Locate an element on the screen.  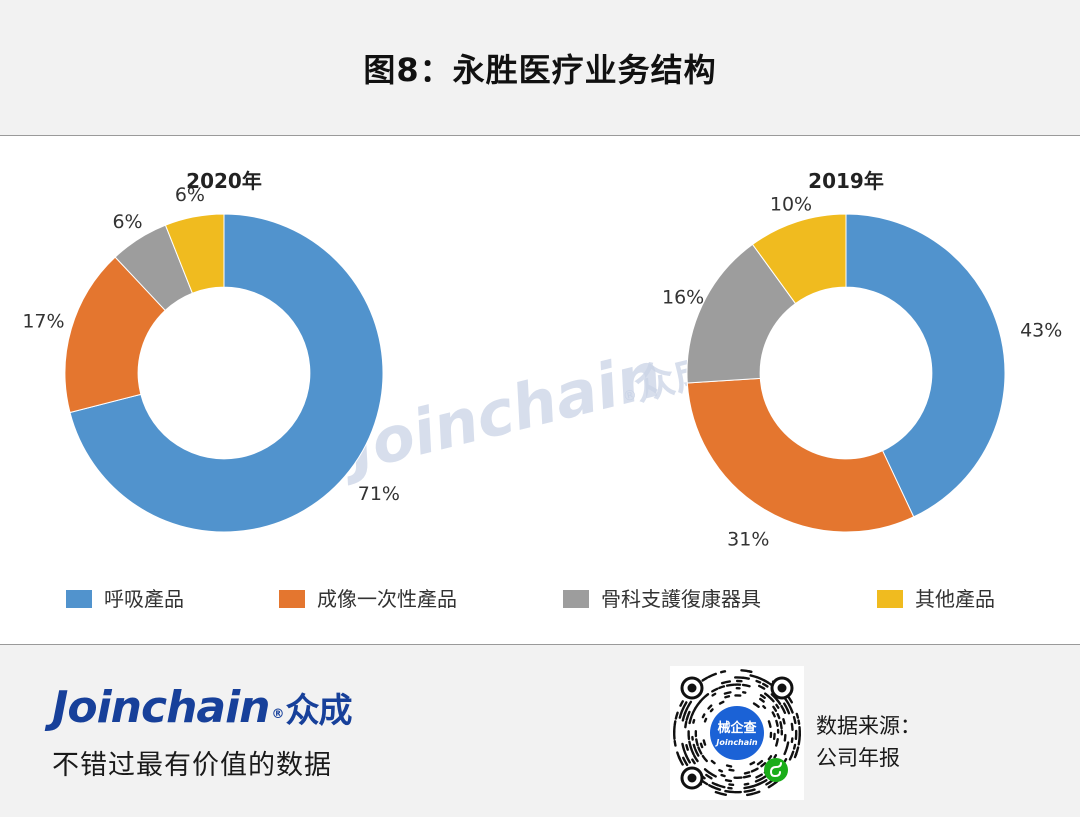
page-title: 图8：永胜医疗业务结构 is located at coordinates (540, 69).